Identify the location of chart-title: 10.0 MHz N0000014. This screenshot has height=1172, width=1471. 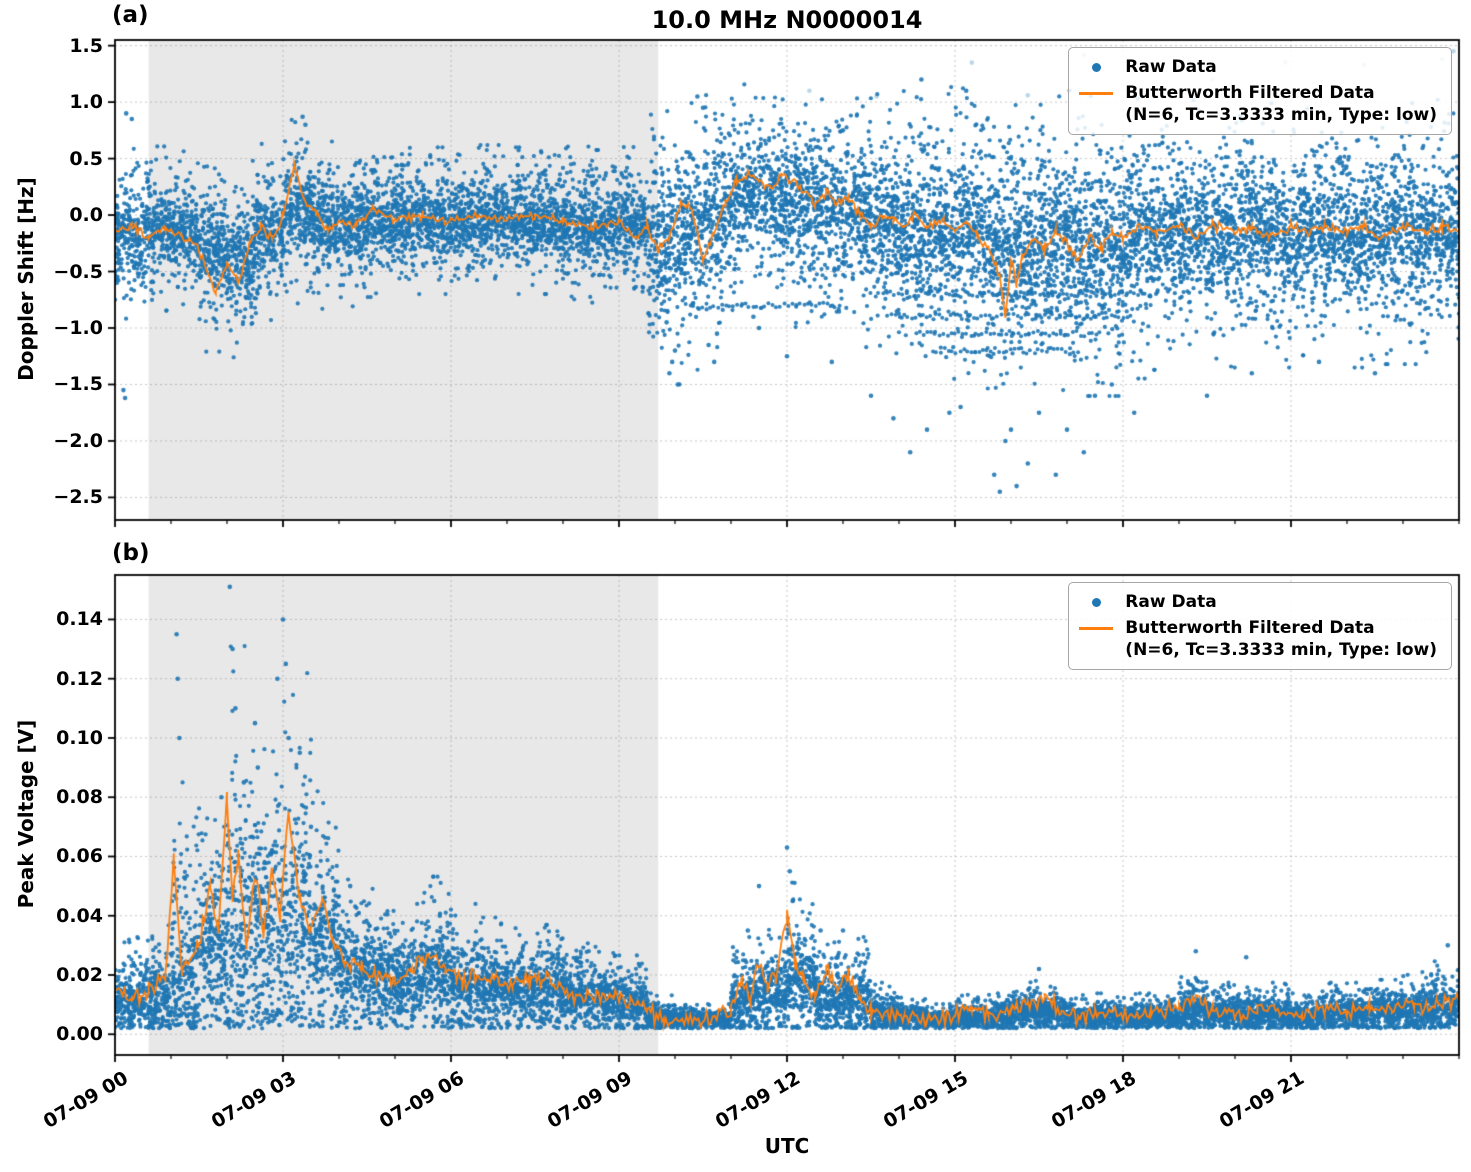
(787, 20).